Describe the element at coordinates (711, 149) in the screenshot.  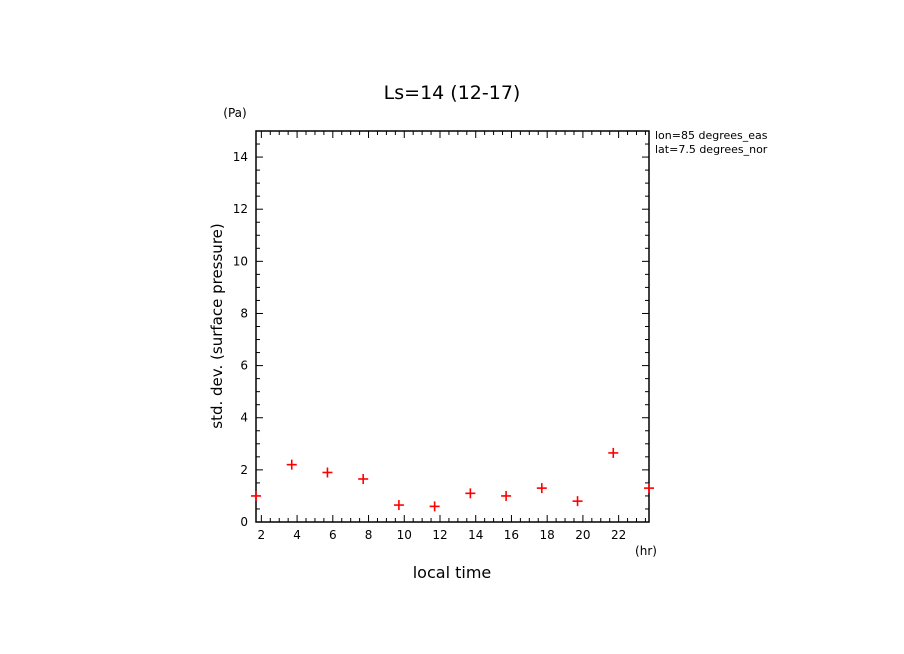
I see `annotation-lat: lat=7.5 degrees_nor` at that location.